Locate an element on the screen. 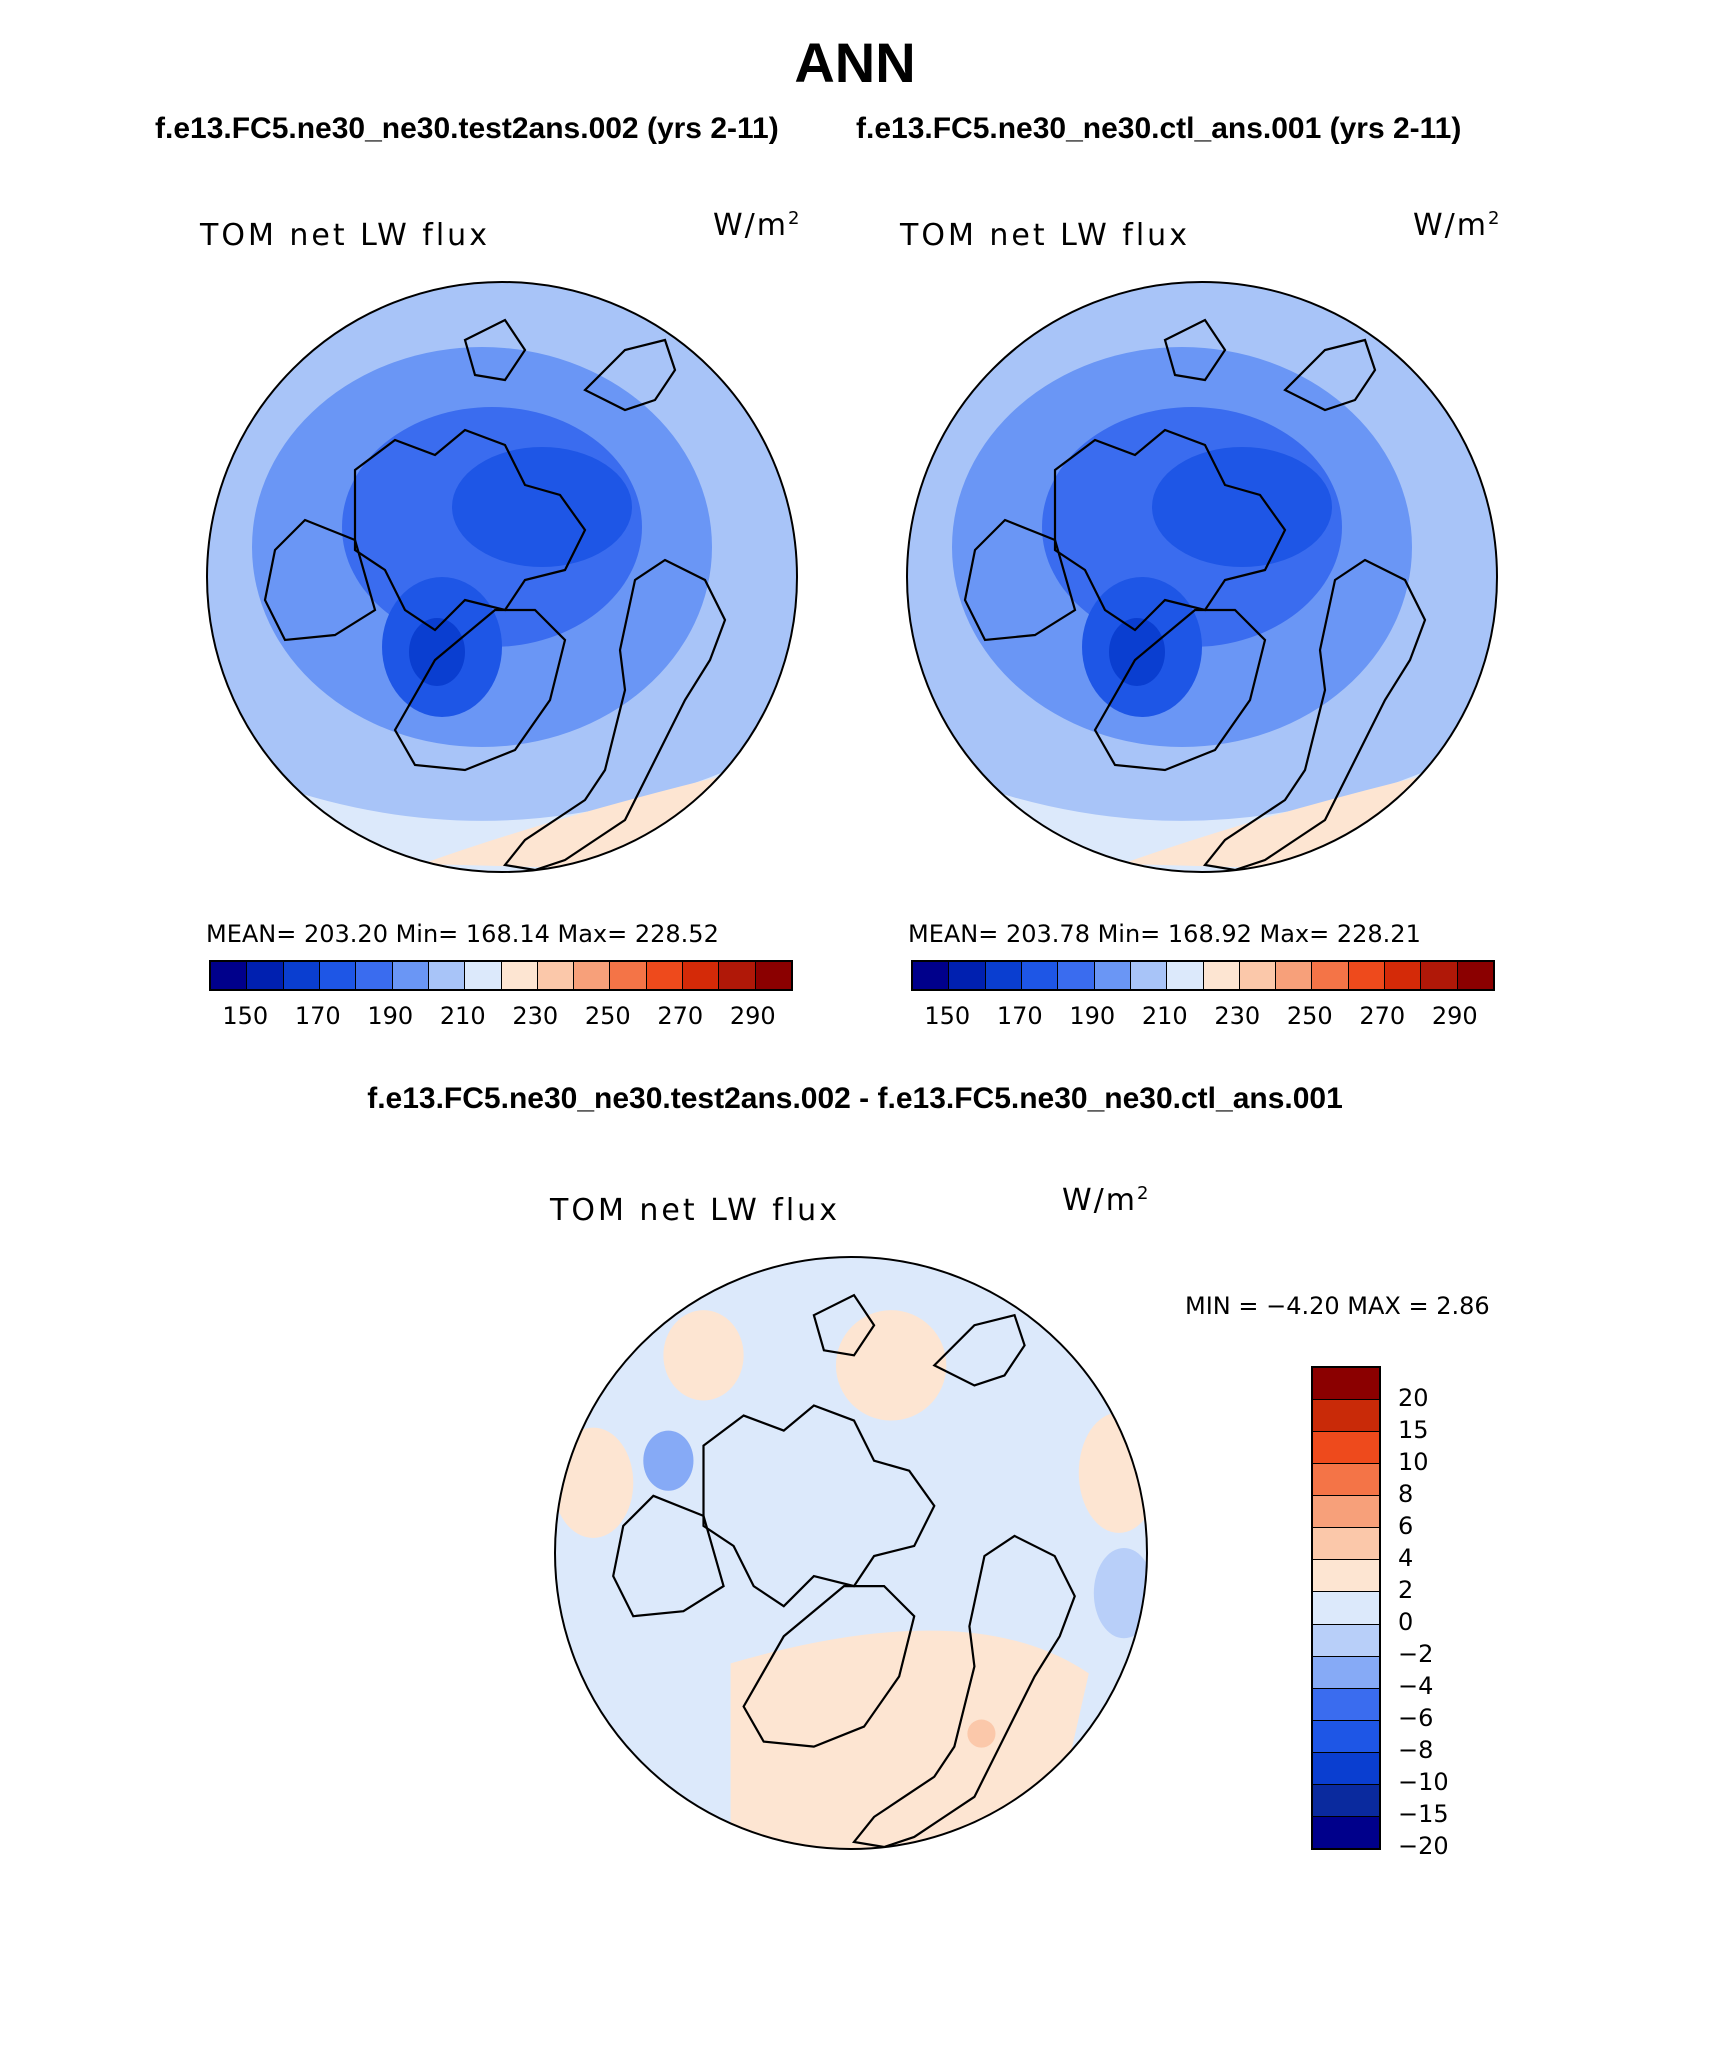  colorbar-tick-label: −6 is located at coordinates (1416, 1718).